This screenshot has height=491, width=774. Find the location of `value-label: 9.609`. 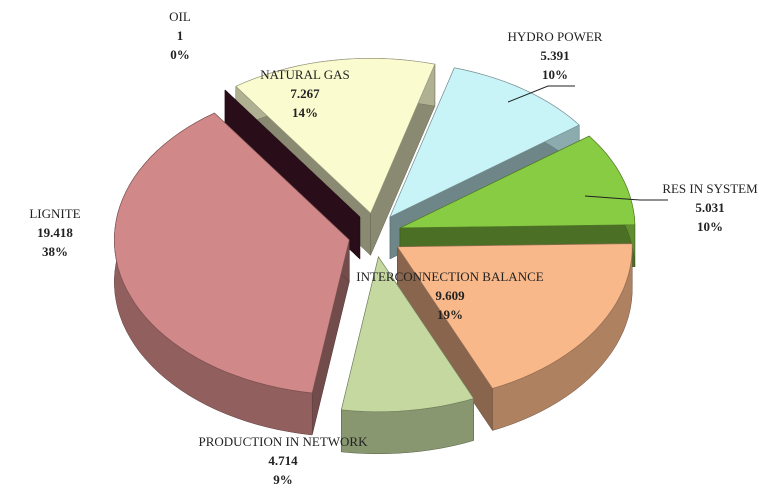

value-label: 9.609 is located at coordinates (450, 295).